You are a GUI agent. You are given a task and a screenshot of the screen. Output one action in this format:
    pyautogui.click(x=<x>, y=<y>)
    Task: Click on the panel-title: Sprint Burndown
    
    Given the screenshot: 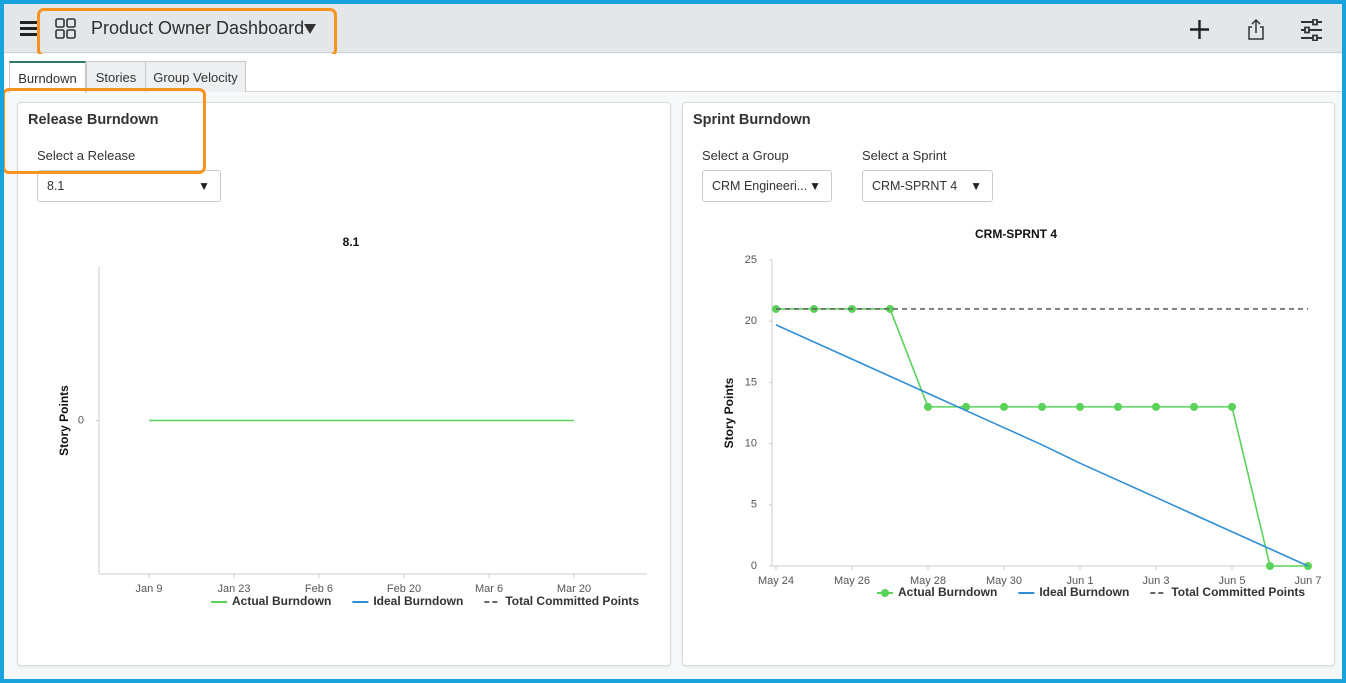 What is the action you would take?
    pyautogui.click(x=752, y=120)
    